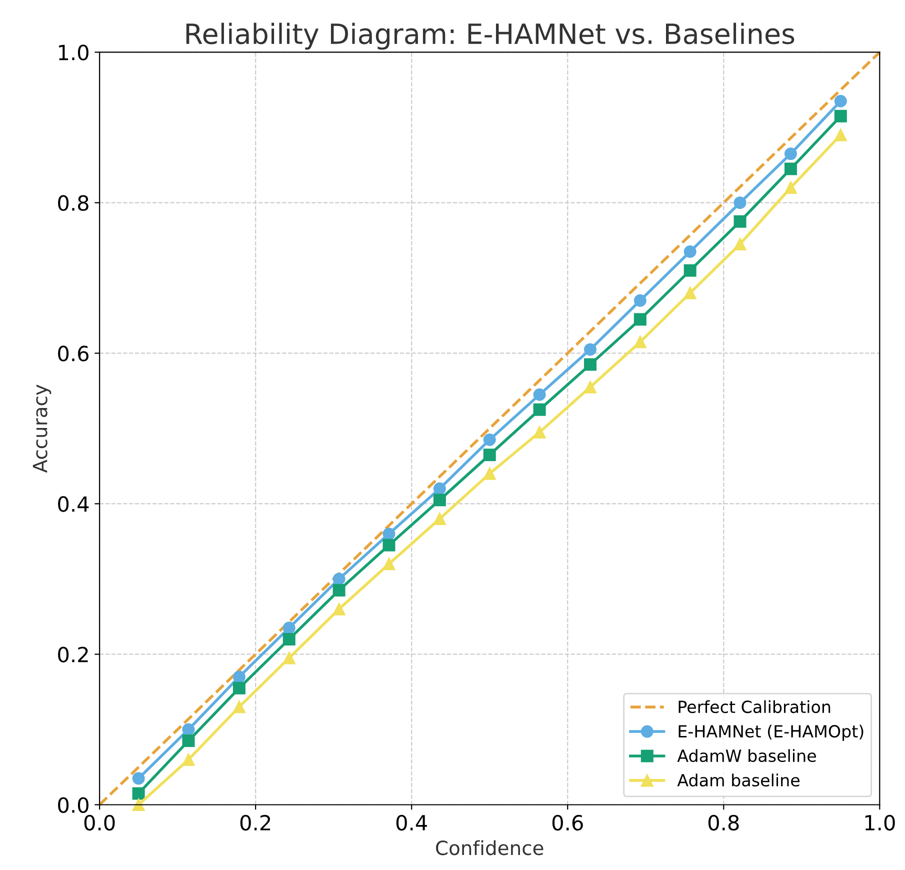  I want to click on y-tick-label: 0.6, so click(73, 354).